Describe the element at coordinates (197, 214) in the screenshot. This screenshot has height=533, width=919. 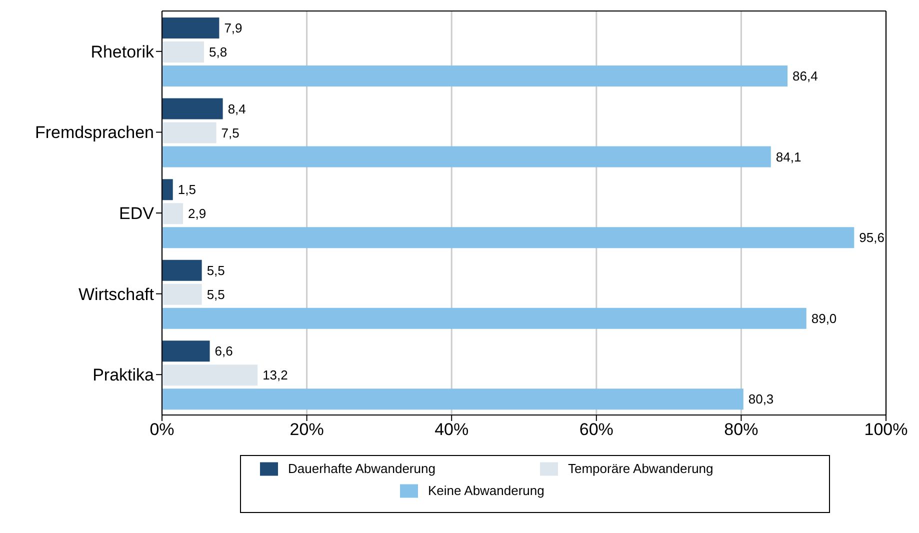
I see `data-label: 2,9` at that location.